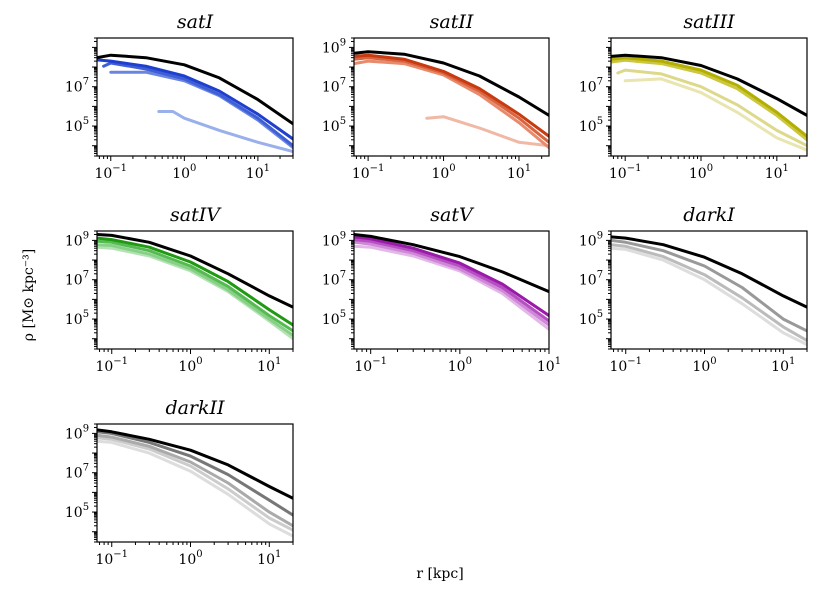  What do you see at coordinates (29, 295) in the screenshot?
I see `y-axis-label: ρ [M⊙ kpc⁻³]` at bounding box center [29, 295].